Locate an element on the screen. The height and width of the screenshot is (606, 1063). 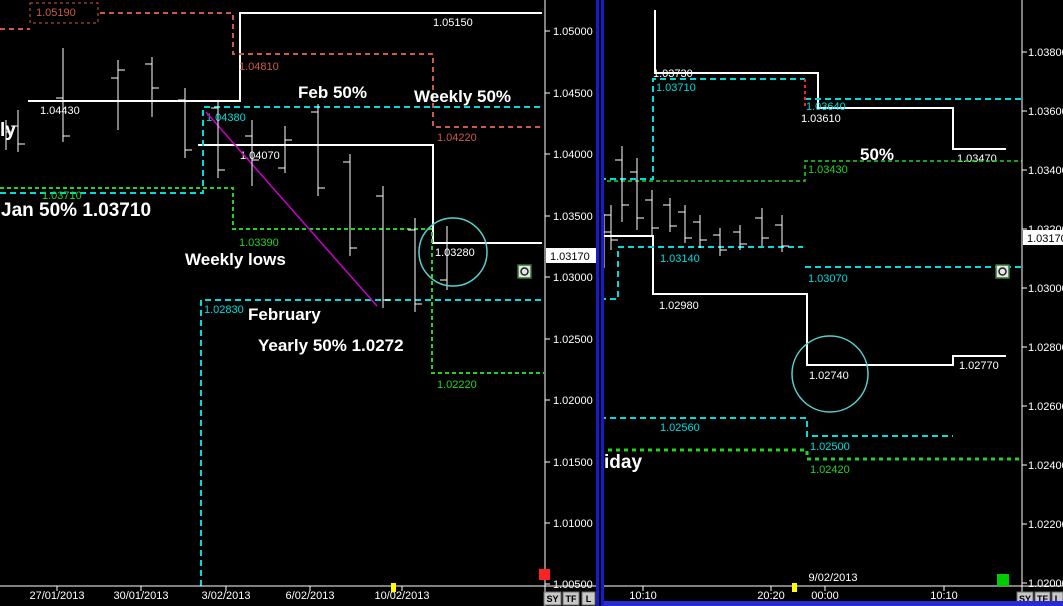
weekly-lows-step is located at coordinates (370, 194).